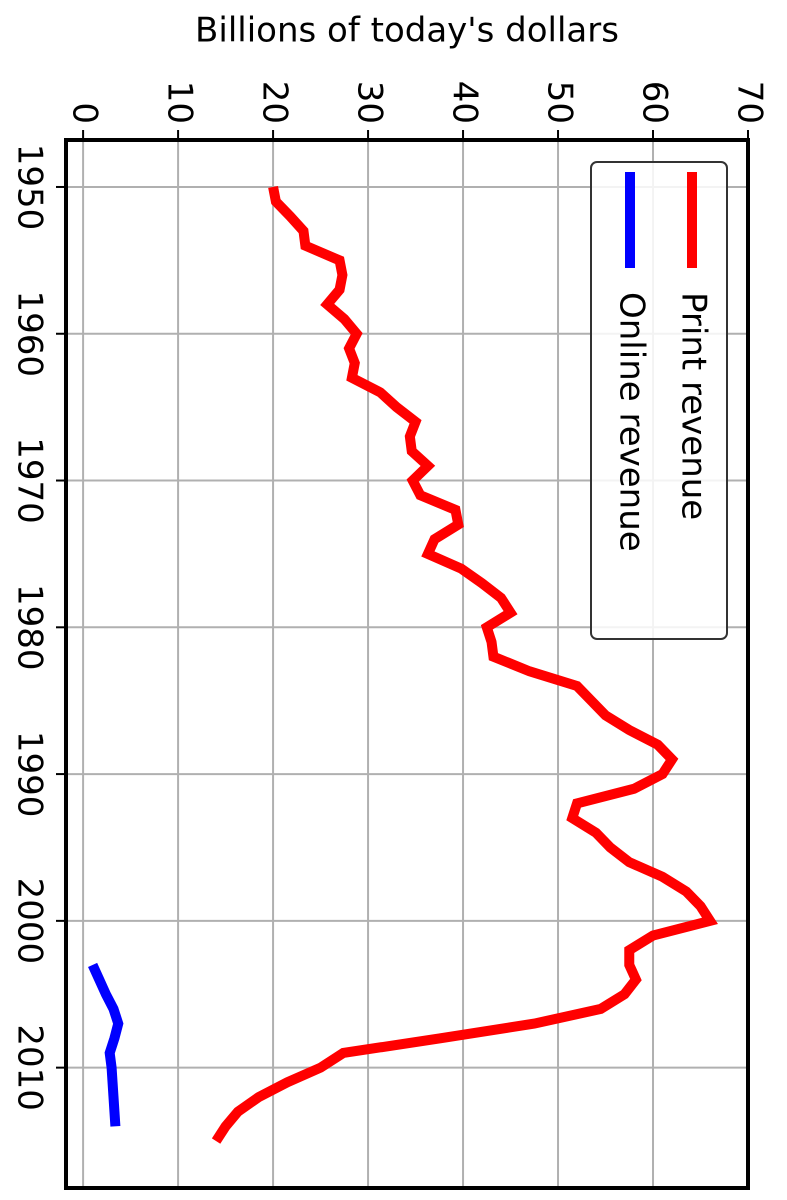 The height and width of the screenshot is (1200, 787). What do you see at coordinates (275, 102) in the screenshot?
I see `y-tick-label: 20` at bounding box center [275, 102].